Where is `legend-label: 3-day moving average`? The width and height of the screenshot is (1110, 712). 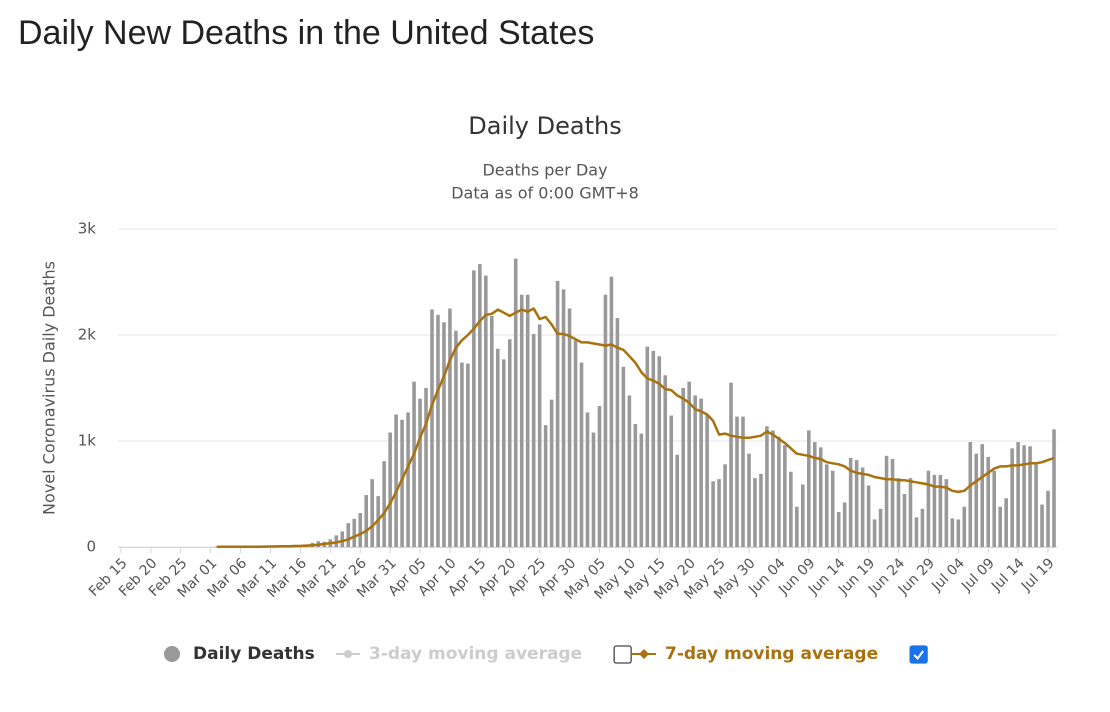 legend-label: 3-day moving average is located at coordinates (475, 654).